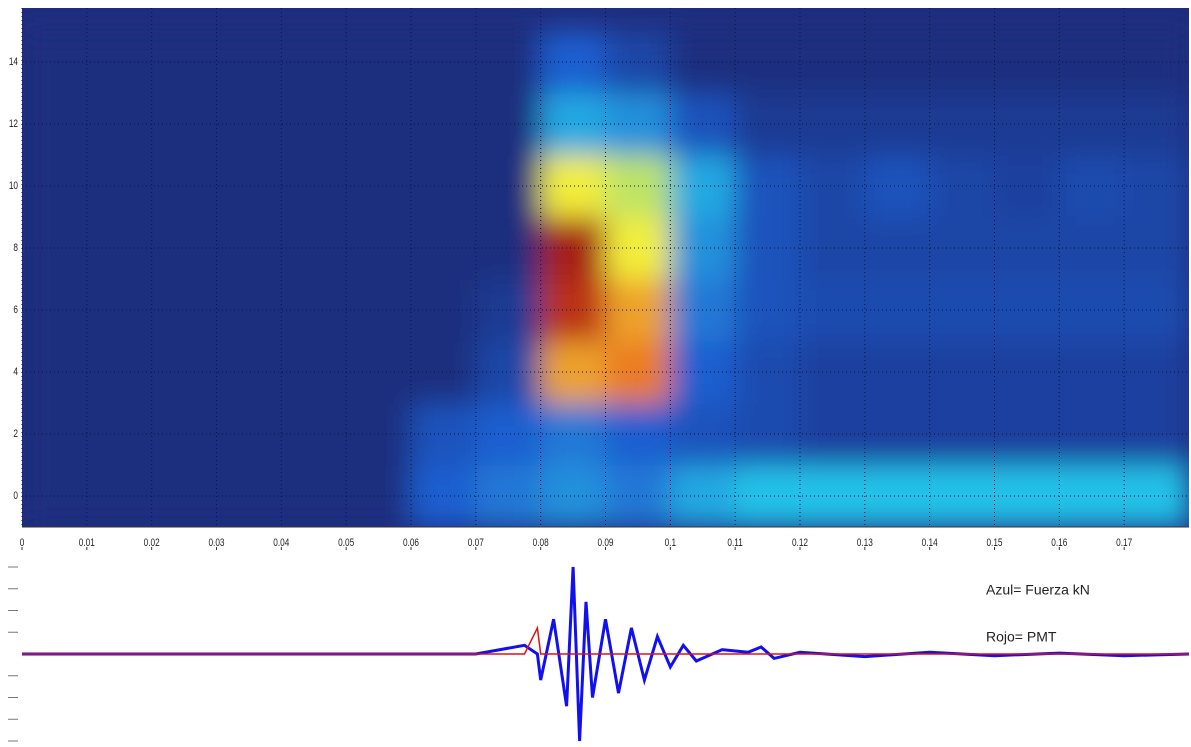 The image size is (1191, 747). I want to click on legend-label: Rojo= PMT, so click(1021, 637).